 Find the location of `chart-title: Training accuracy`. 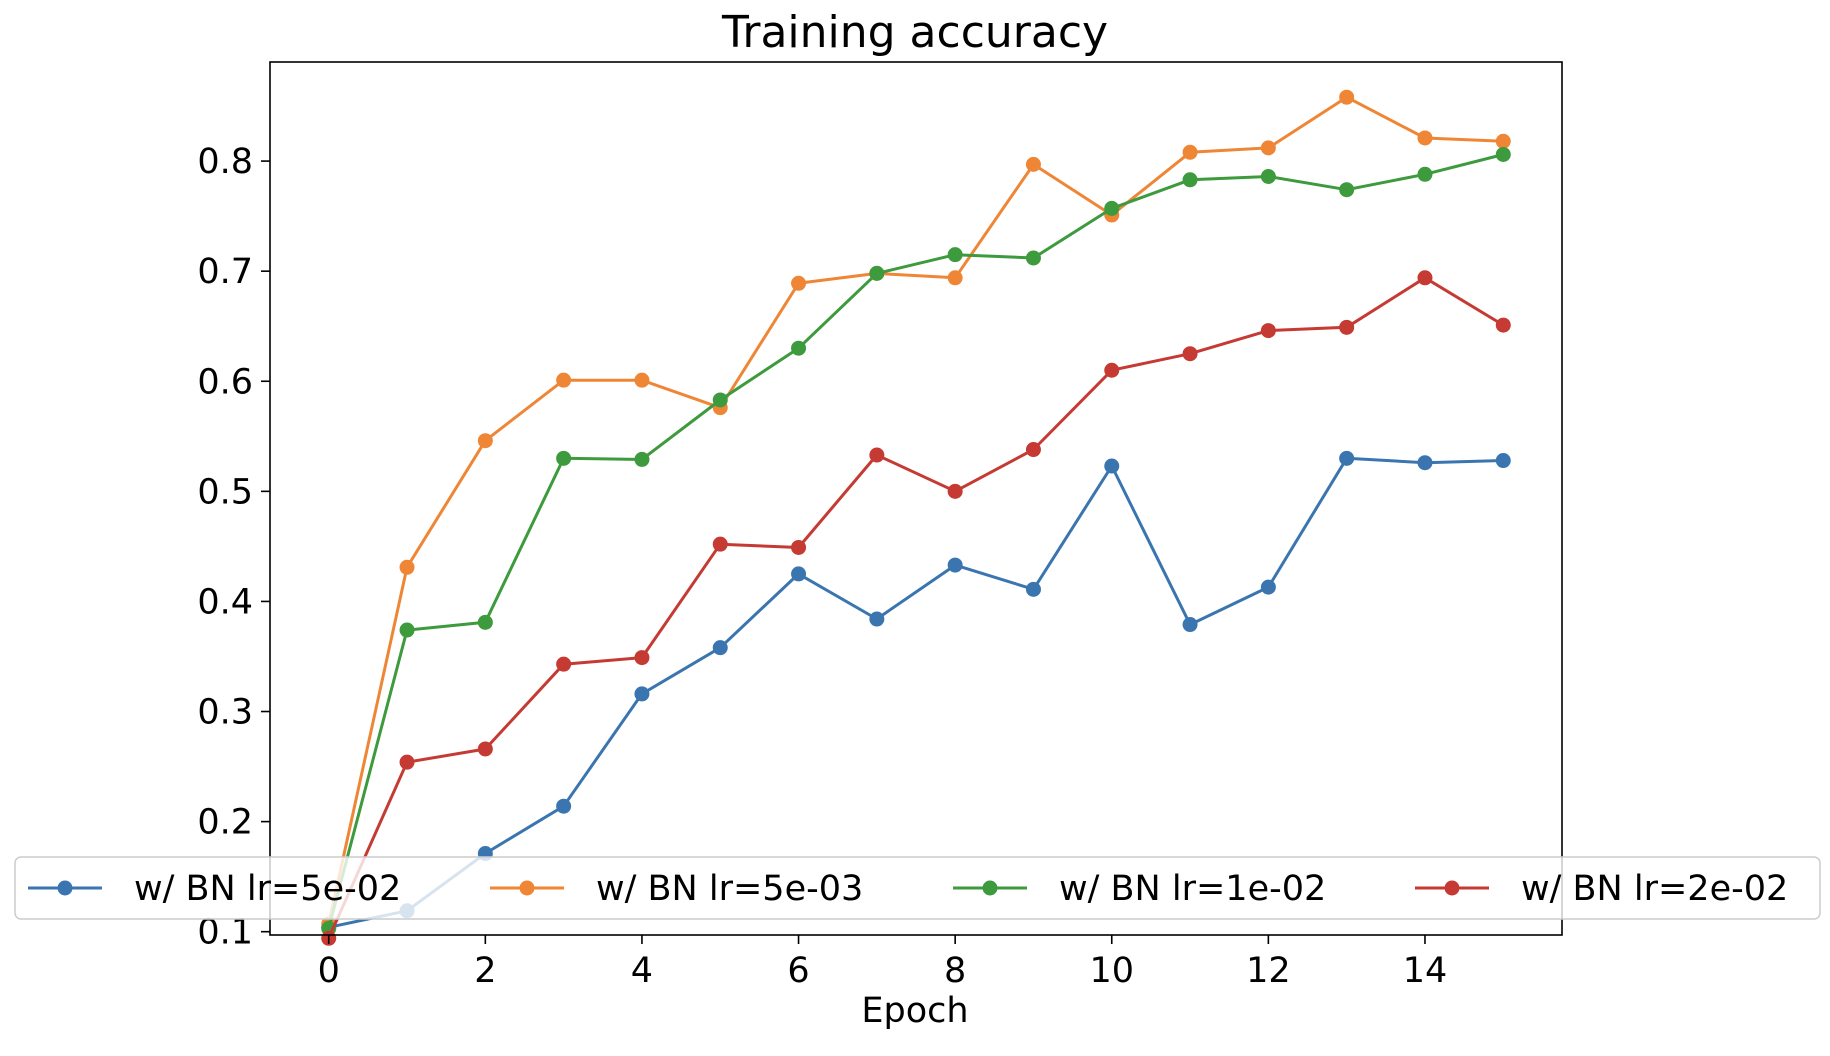

chart-title: Training accuracy is located at coordinates (914, 32).